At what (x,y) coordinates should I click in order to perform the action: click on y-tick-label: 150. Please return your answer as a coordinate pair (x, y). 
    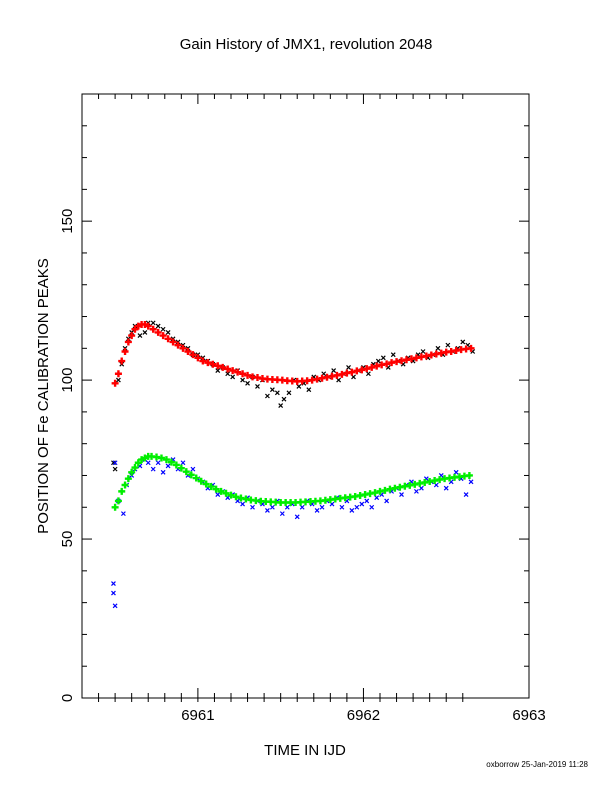
    Looking at the image, I should click on (67, 221).